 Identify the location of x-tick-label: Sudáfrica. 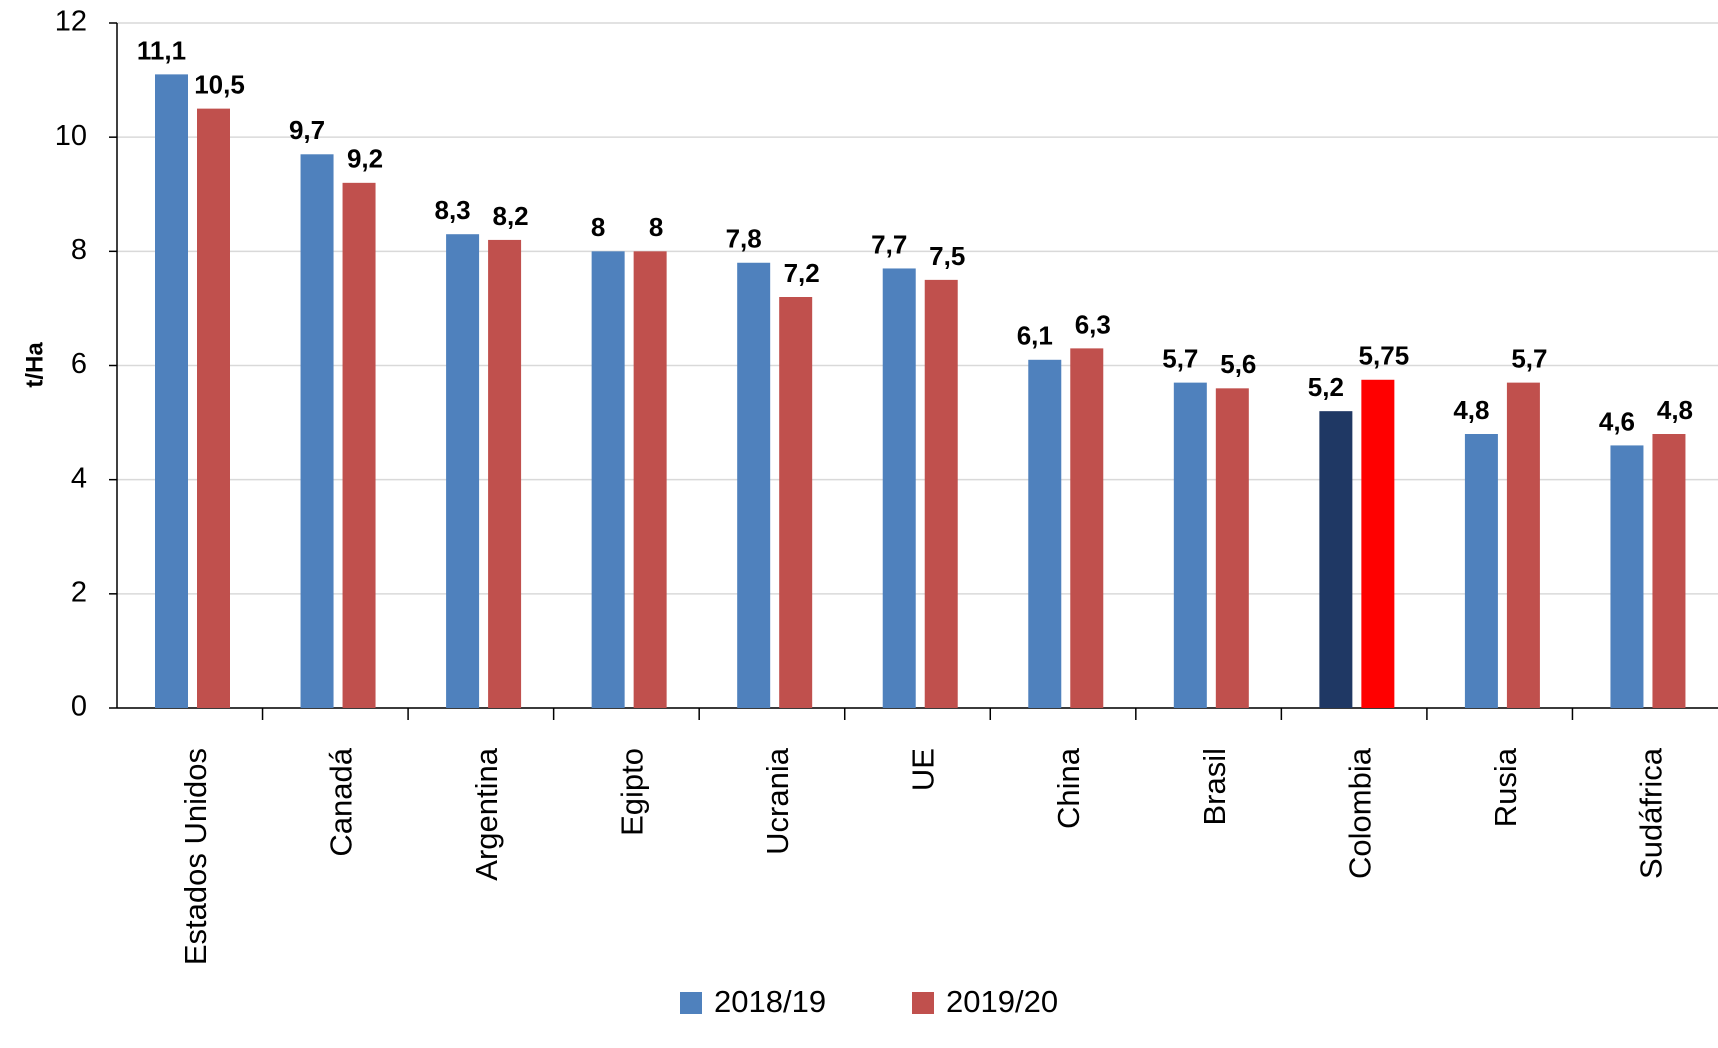
(1650, 813).